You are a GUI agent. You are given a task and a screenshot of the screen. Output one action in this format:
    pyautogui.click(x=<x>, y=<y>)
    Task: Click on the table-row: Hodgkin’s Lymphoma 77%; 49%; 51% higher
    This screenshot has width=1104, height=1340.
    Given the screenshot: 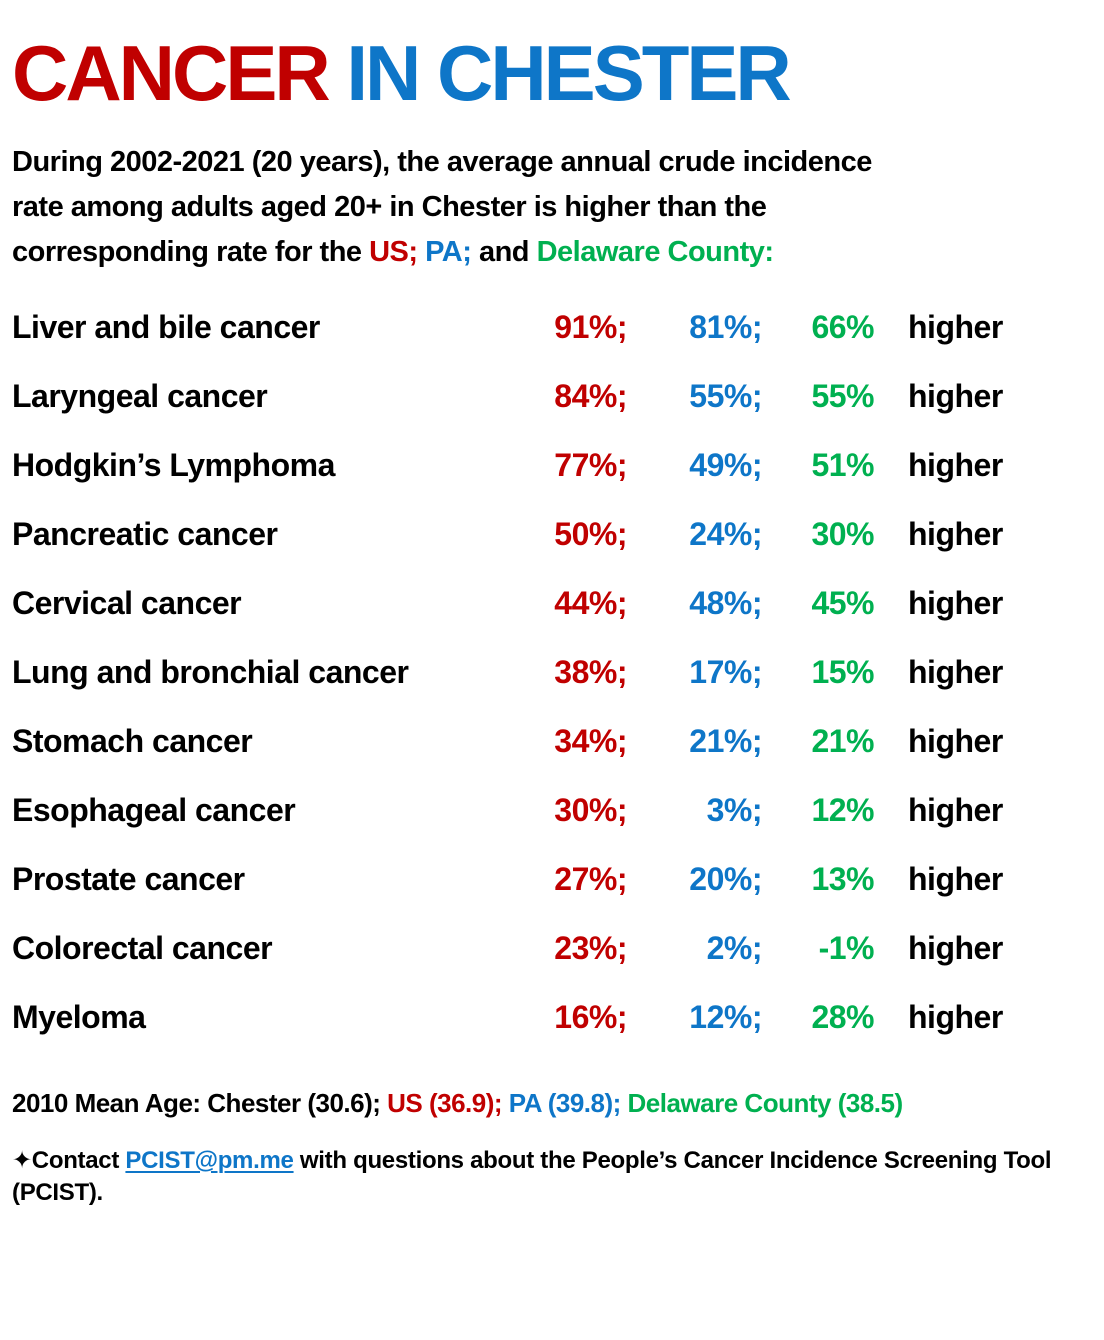 What is the action you would take?
    pyautogui.click(x=548, y=465)
    